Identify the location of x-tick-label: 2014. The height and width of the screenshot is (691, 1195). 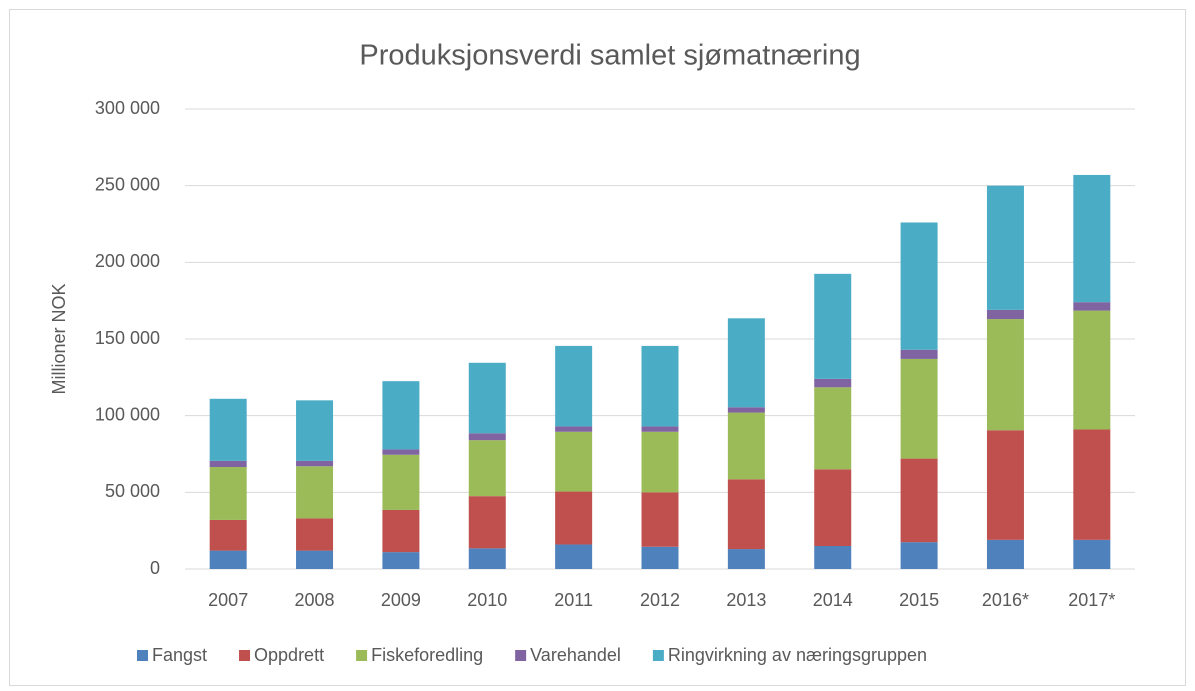
(833, 600).